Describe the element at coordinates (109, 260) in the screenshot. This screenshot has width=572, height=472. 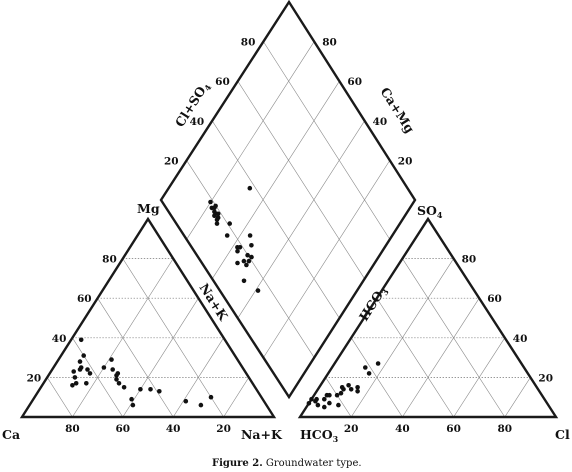
I see `cation-left-tick-0: 80` at that location.